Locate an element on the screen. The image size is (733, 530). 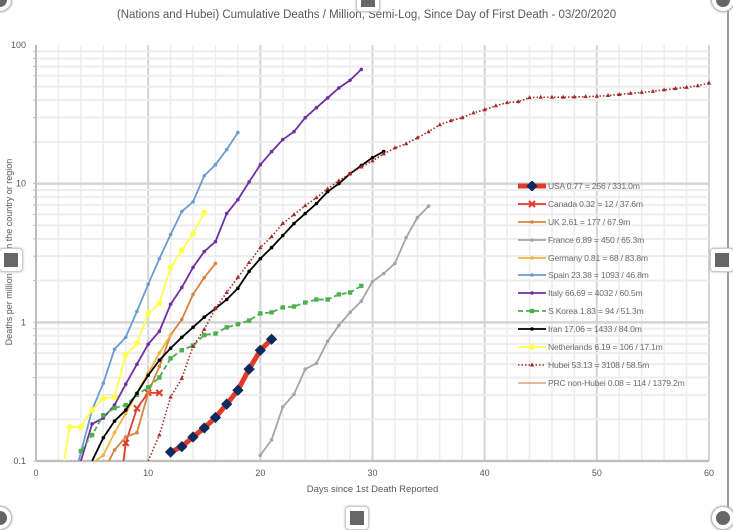
x-tick-label: 50 is located at coordinates (597, 473).